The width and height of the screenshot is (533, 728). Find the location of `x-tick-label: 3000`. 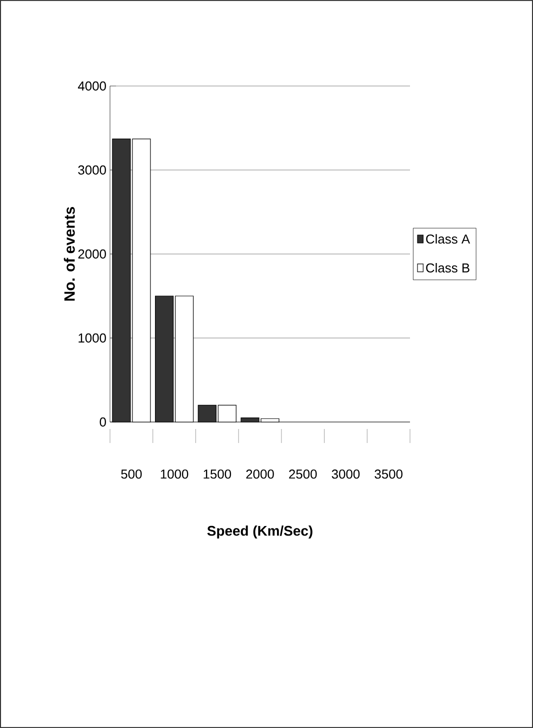

x-tick-label: 3000 is located at coordinates (346, 474).